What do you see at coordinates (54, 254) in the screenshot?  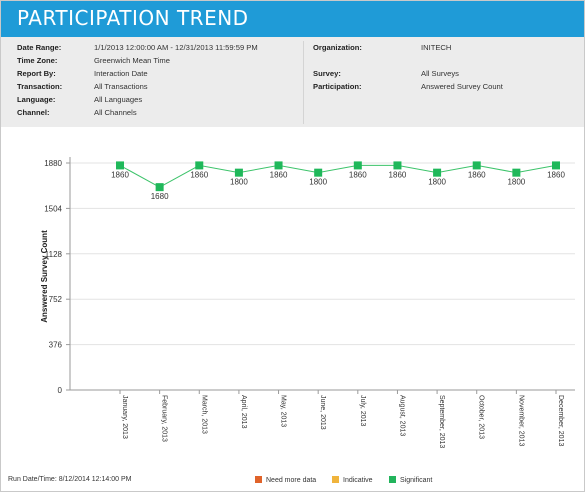 I see `y-tick-label: 1128` at bounding box center [54, 254].